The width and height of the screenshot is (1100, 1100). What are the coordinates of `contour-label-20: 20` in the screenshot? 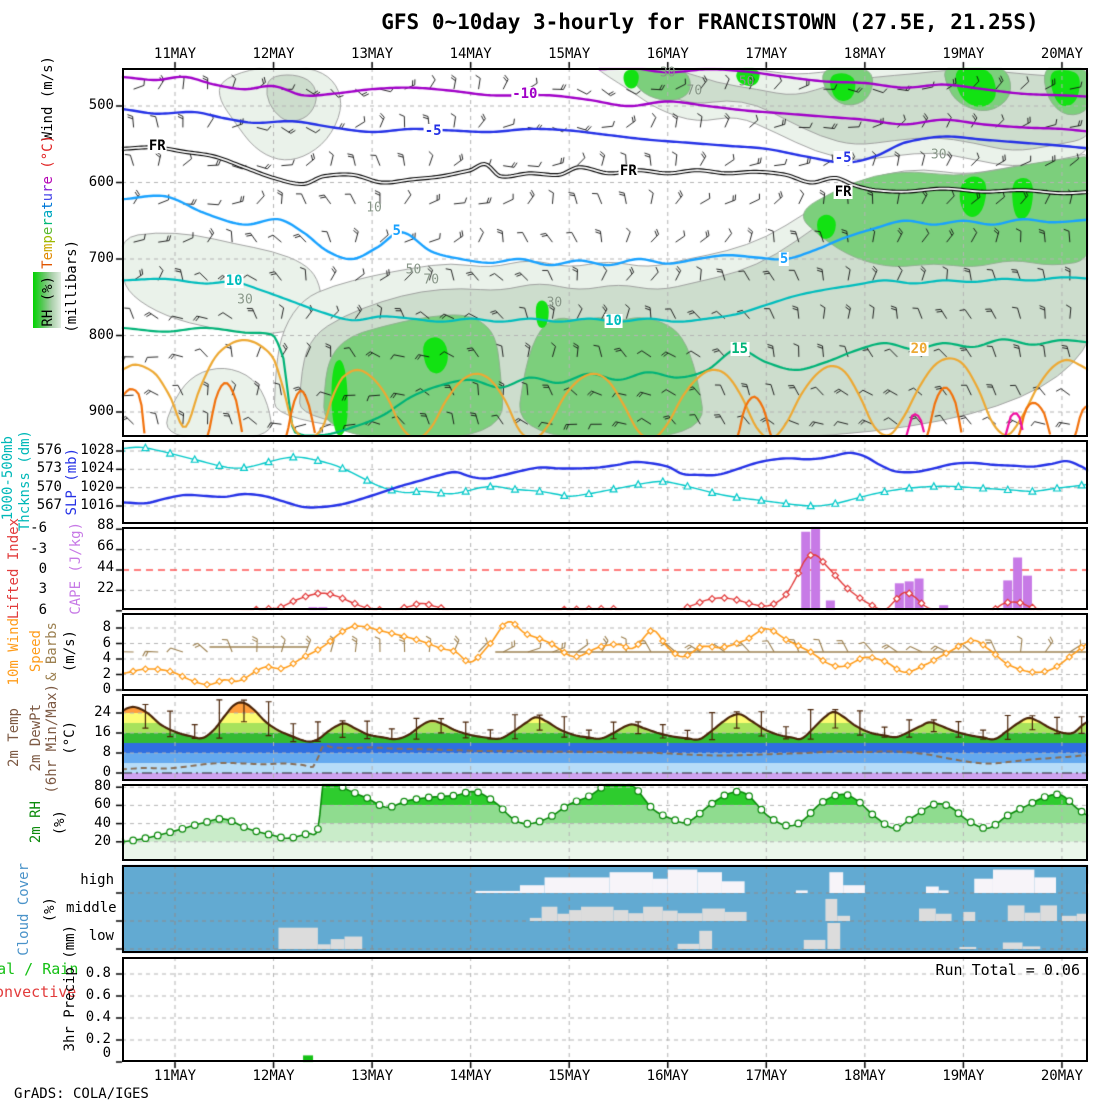 It's located at (919, 349).